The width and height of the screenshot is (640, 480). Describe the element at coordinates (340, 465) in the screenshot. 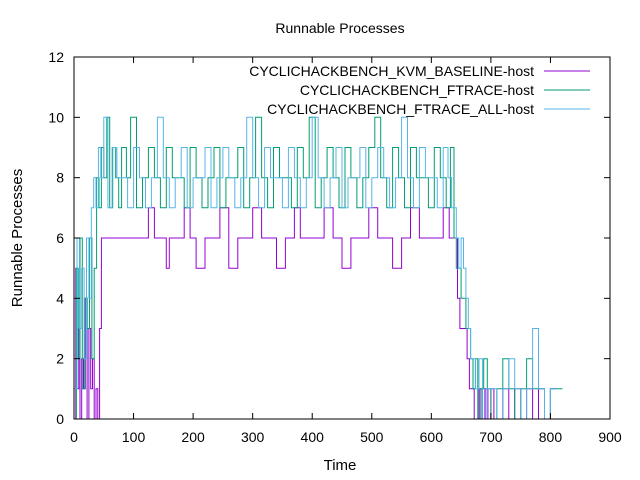

I see `x-axis-label: Time` at that location.